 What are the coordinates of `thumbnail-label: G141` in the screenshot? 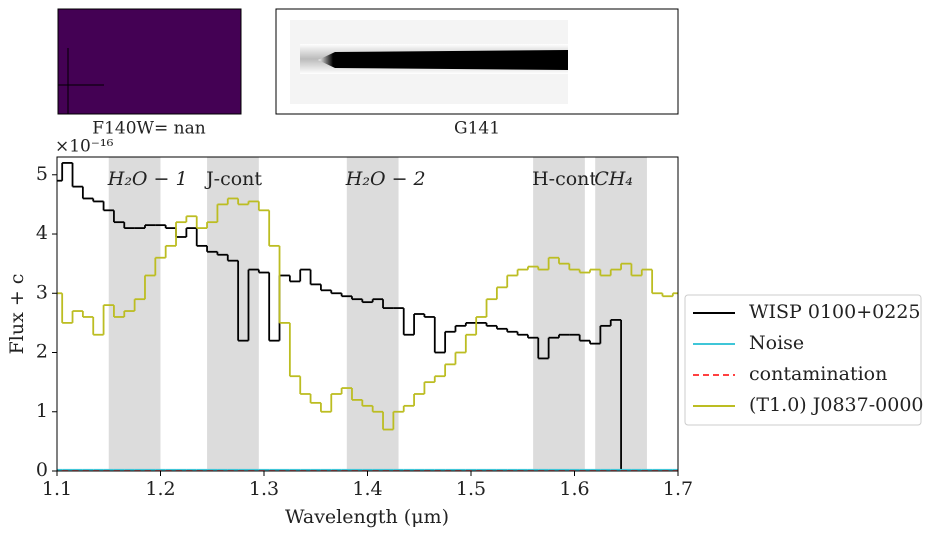 It's located at (477, 129).